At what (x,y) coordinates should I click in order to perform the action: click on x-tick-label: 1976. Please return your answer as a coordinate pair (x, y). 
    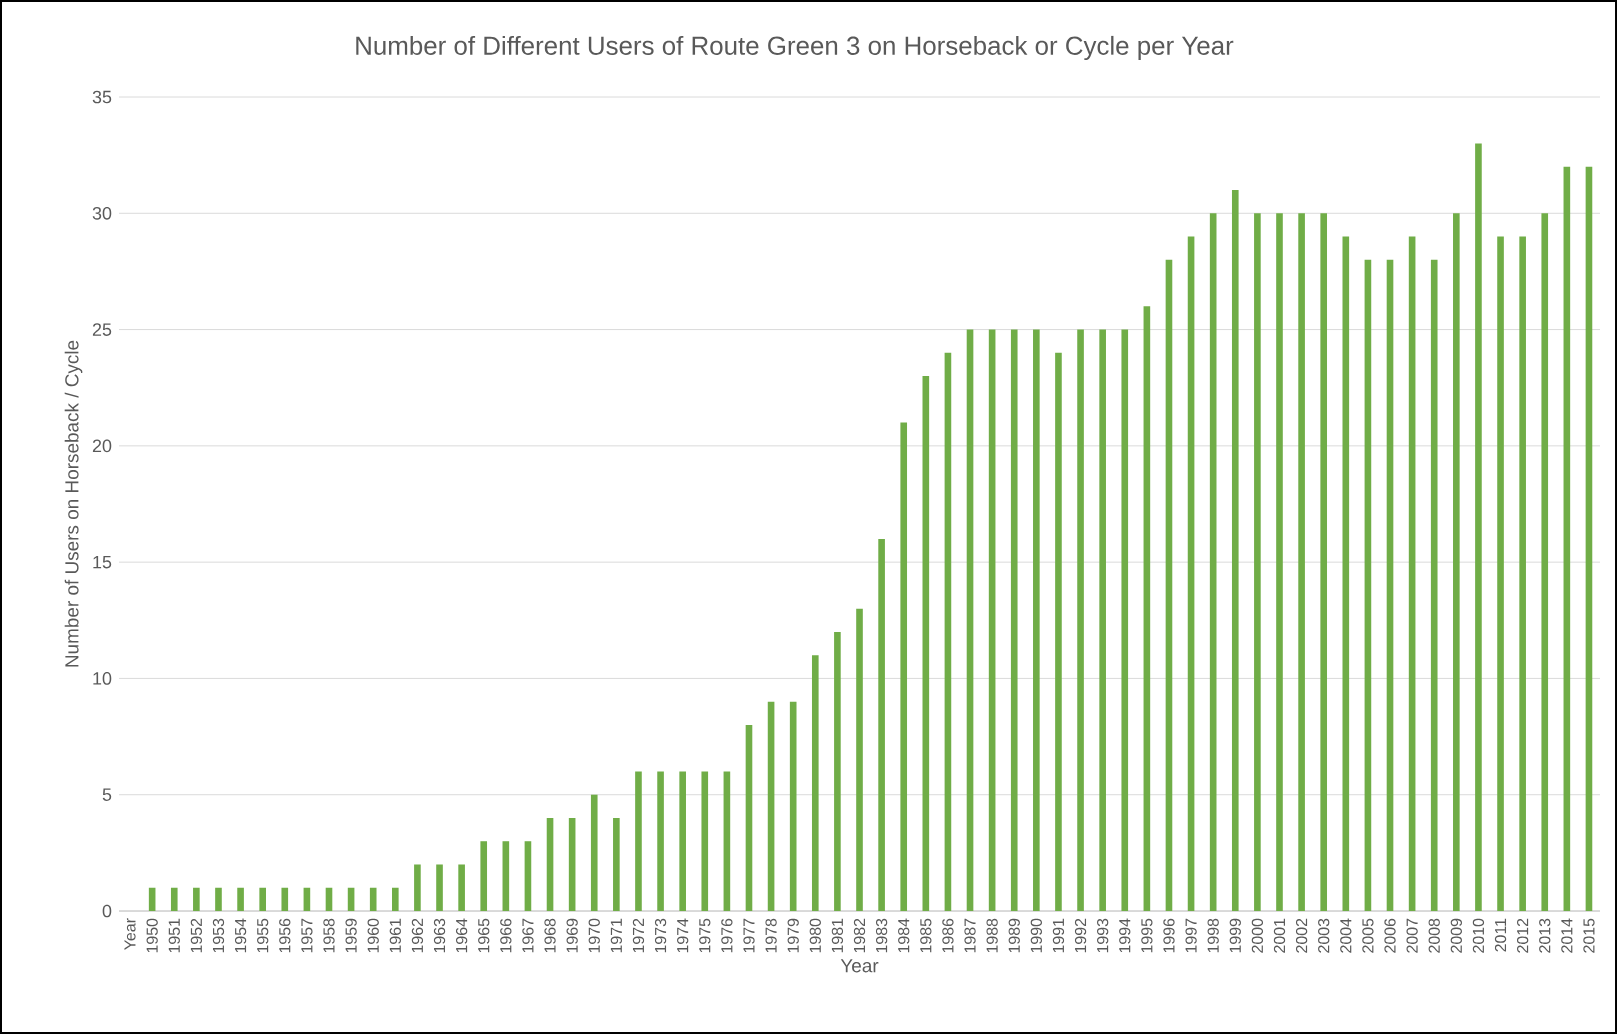
    Looking at the image, I should click on (727, 935).